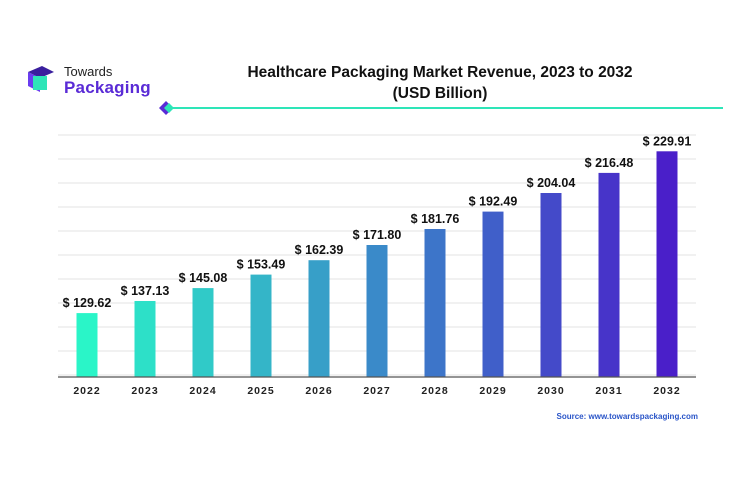  I want to click on logo-mark-icon, so click(41, 79).